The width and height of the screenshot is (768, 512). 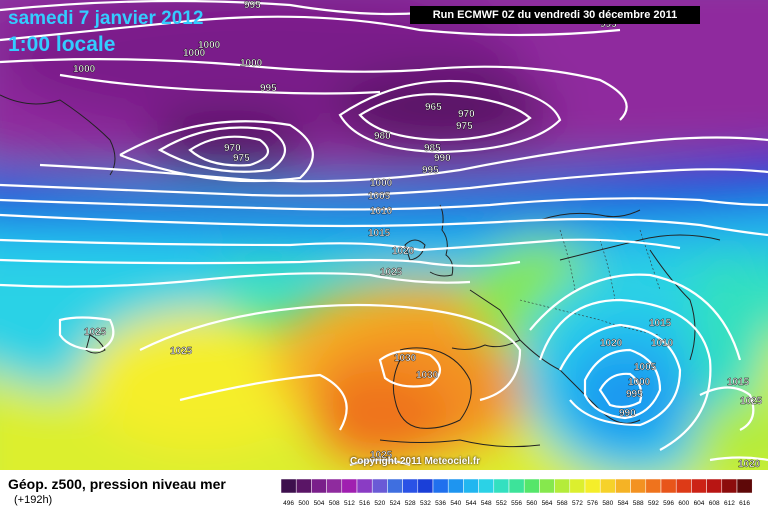 I want to click on isobar-label: 970, so click(x=232, y=148).